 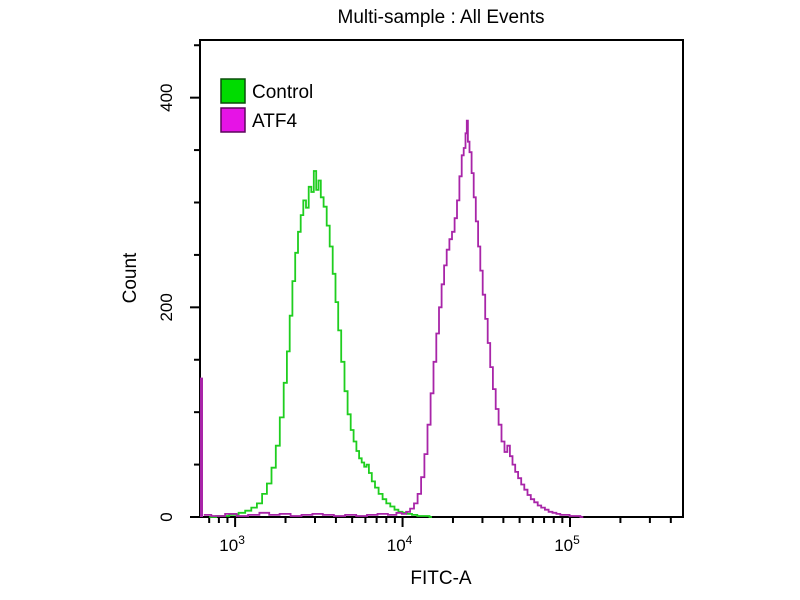 I want to click on x-tick-label: 10³, so click(x=232, y=544).